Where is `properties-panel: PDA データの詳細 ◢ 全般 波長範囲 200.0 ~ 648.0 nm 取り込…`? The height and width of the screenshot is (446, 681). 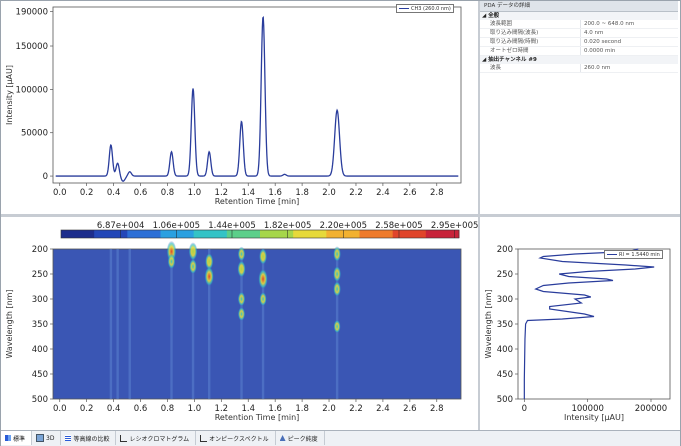 properties-panel: PDA データの詳細 ◢ 全般 波長範囲 200.0 ~ 648.0 nm 取り込… is located at coordinates (579, 107).